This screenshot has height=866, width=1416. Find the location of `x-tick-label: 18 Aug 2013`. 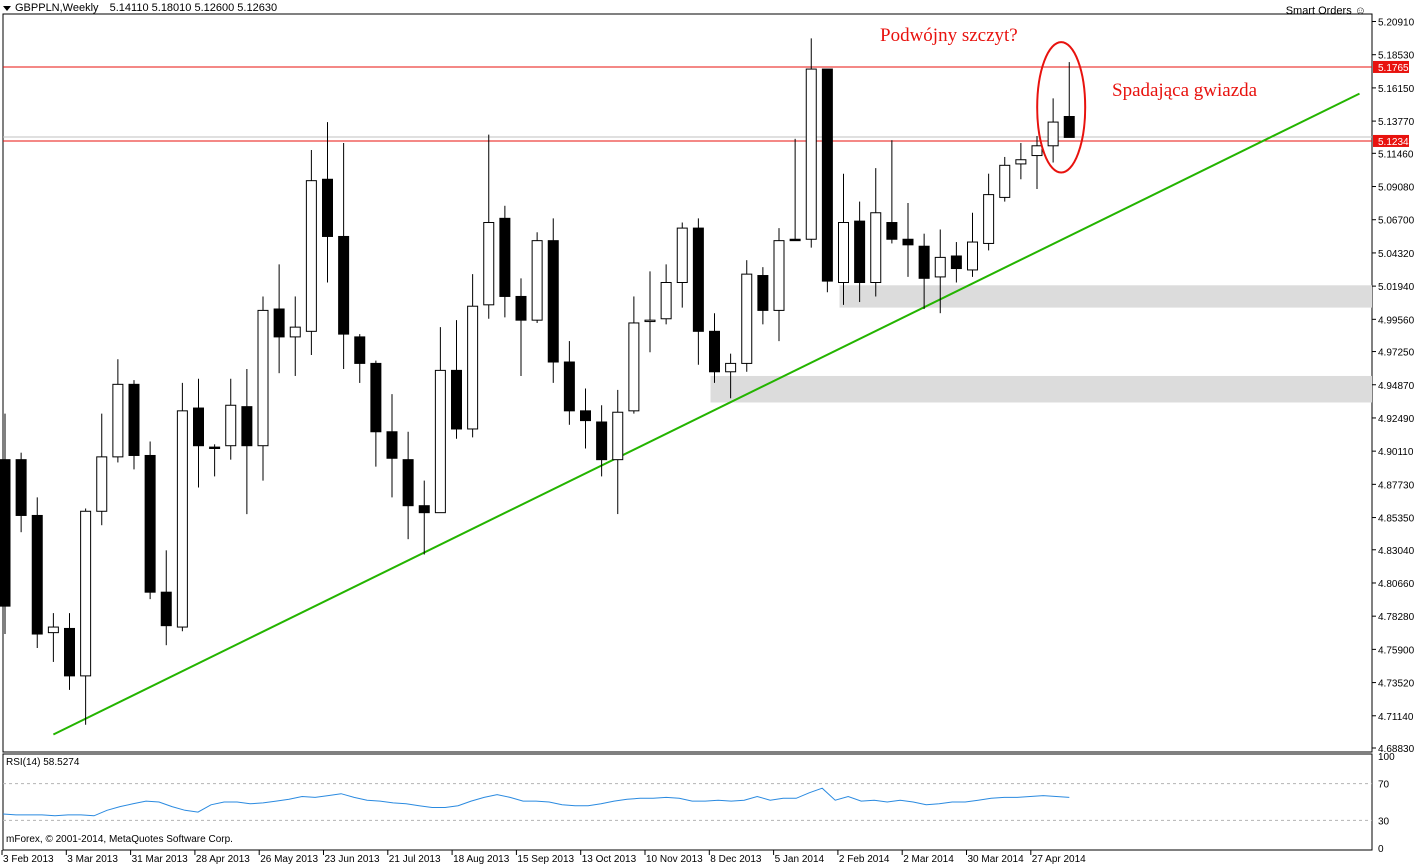

x-tick-label: 18 Aug 2013 is located at coordinates (481, 859).